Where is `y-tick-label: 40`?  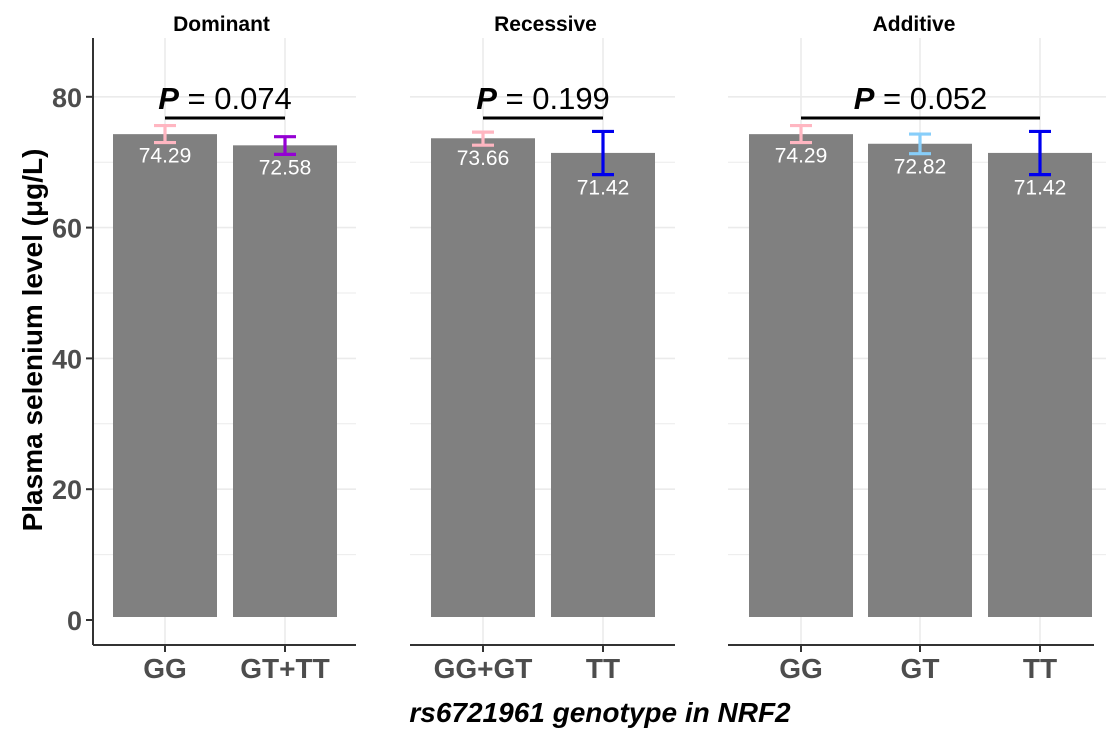 y-tick-label: 40 is located at coordinates (67, 359).